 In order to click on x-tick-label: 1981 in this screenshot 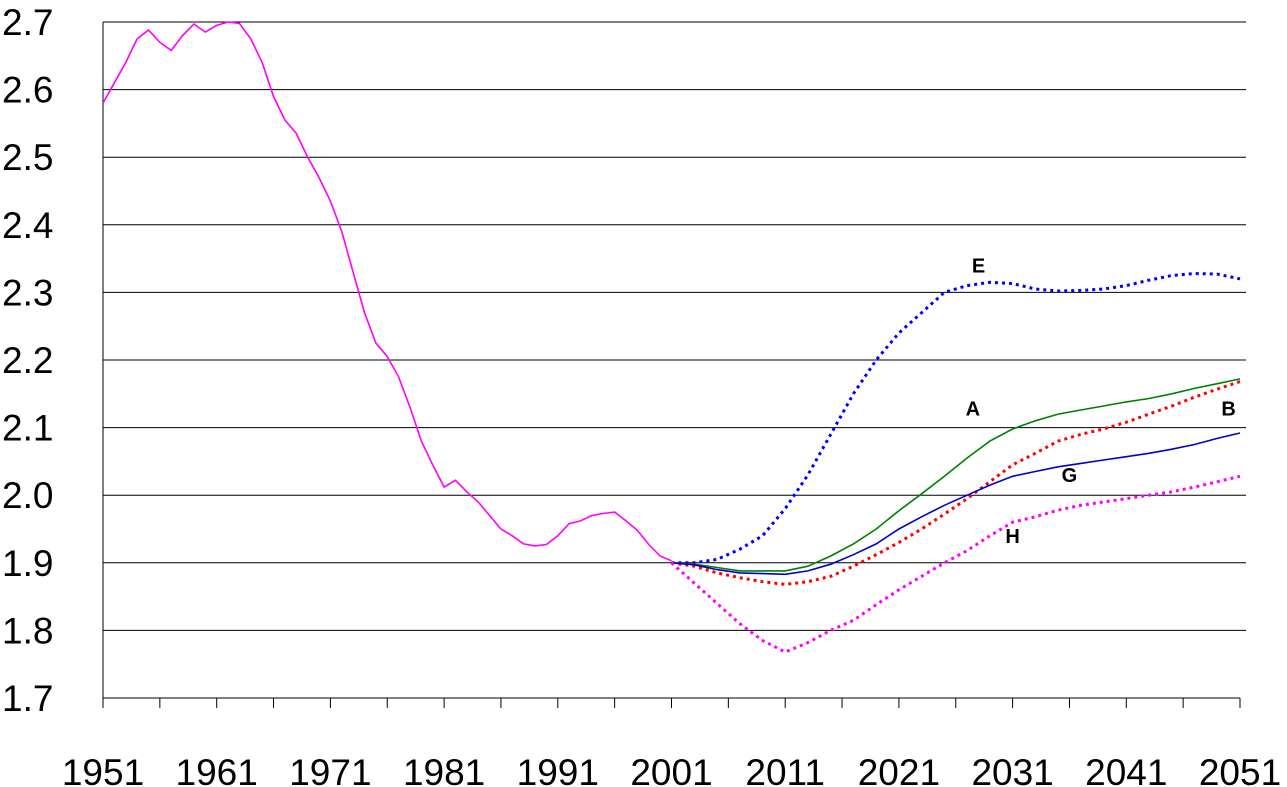, I will do `click(444, 769)`.